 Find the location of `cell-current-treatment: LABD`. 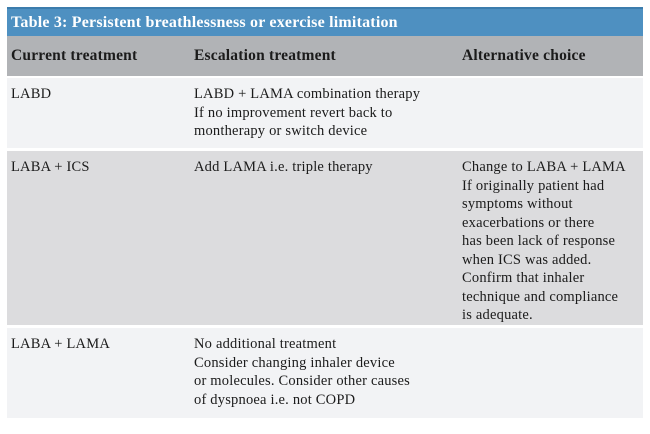

cell-current-treatment: LABD is located at coordinates (31, 94).